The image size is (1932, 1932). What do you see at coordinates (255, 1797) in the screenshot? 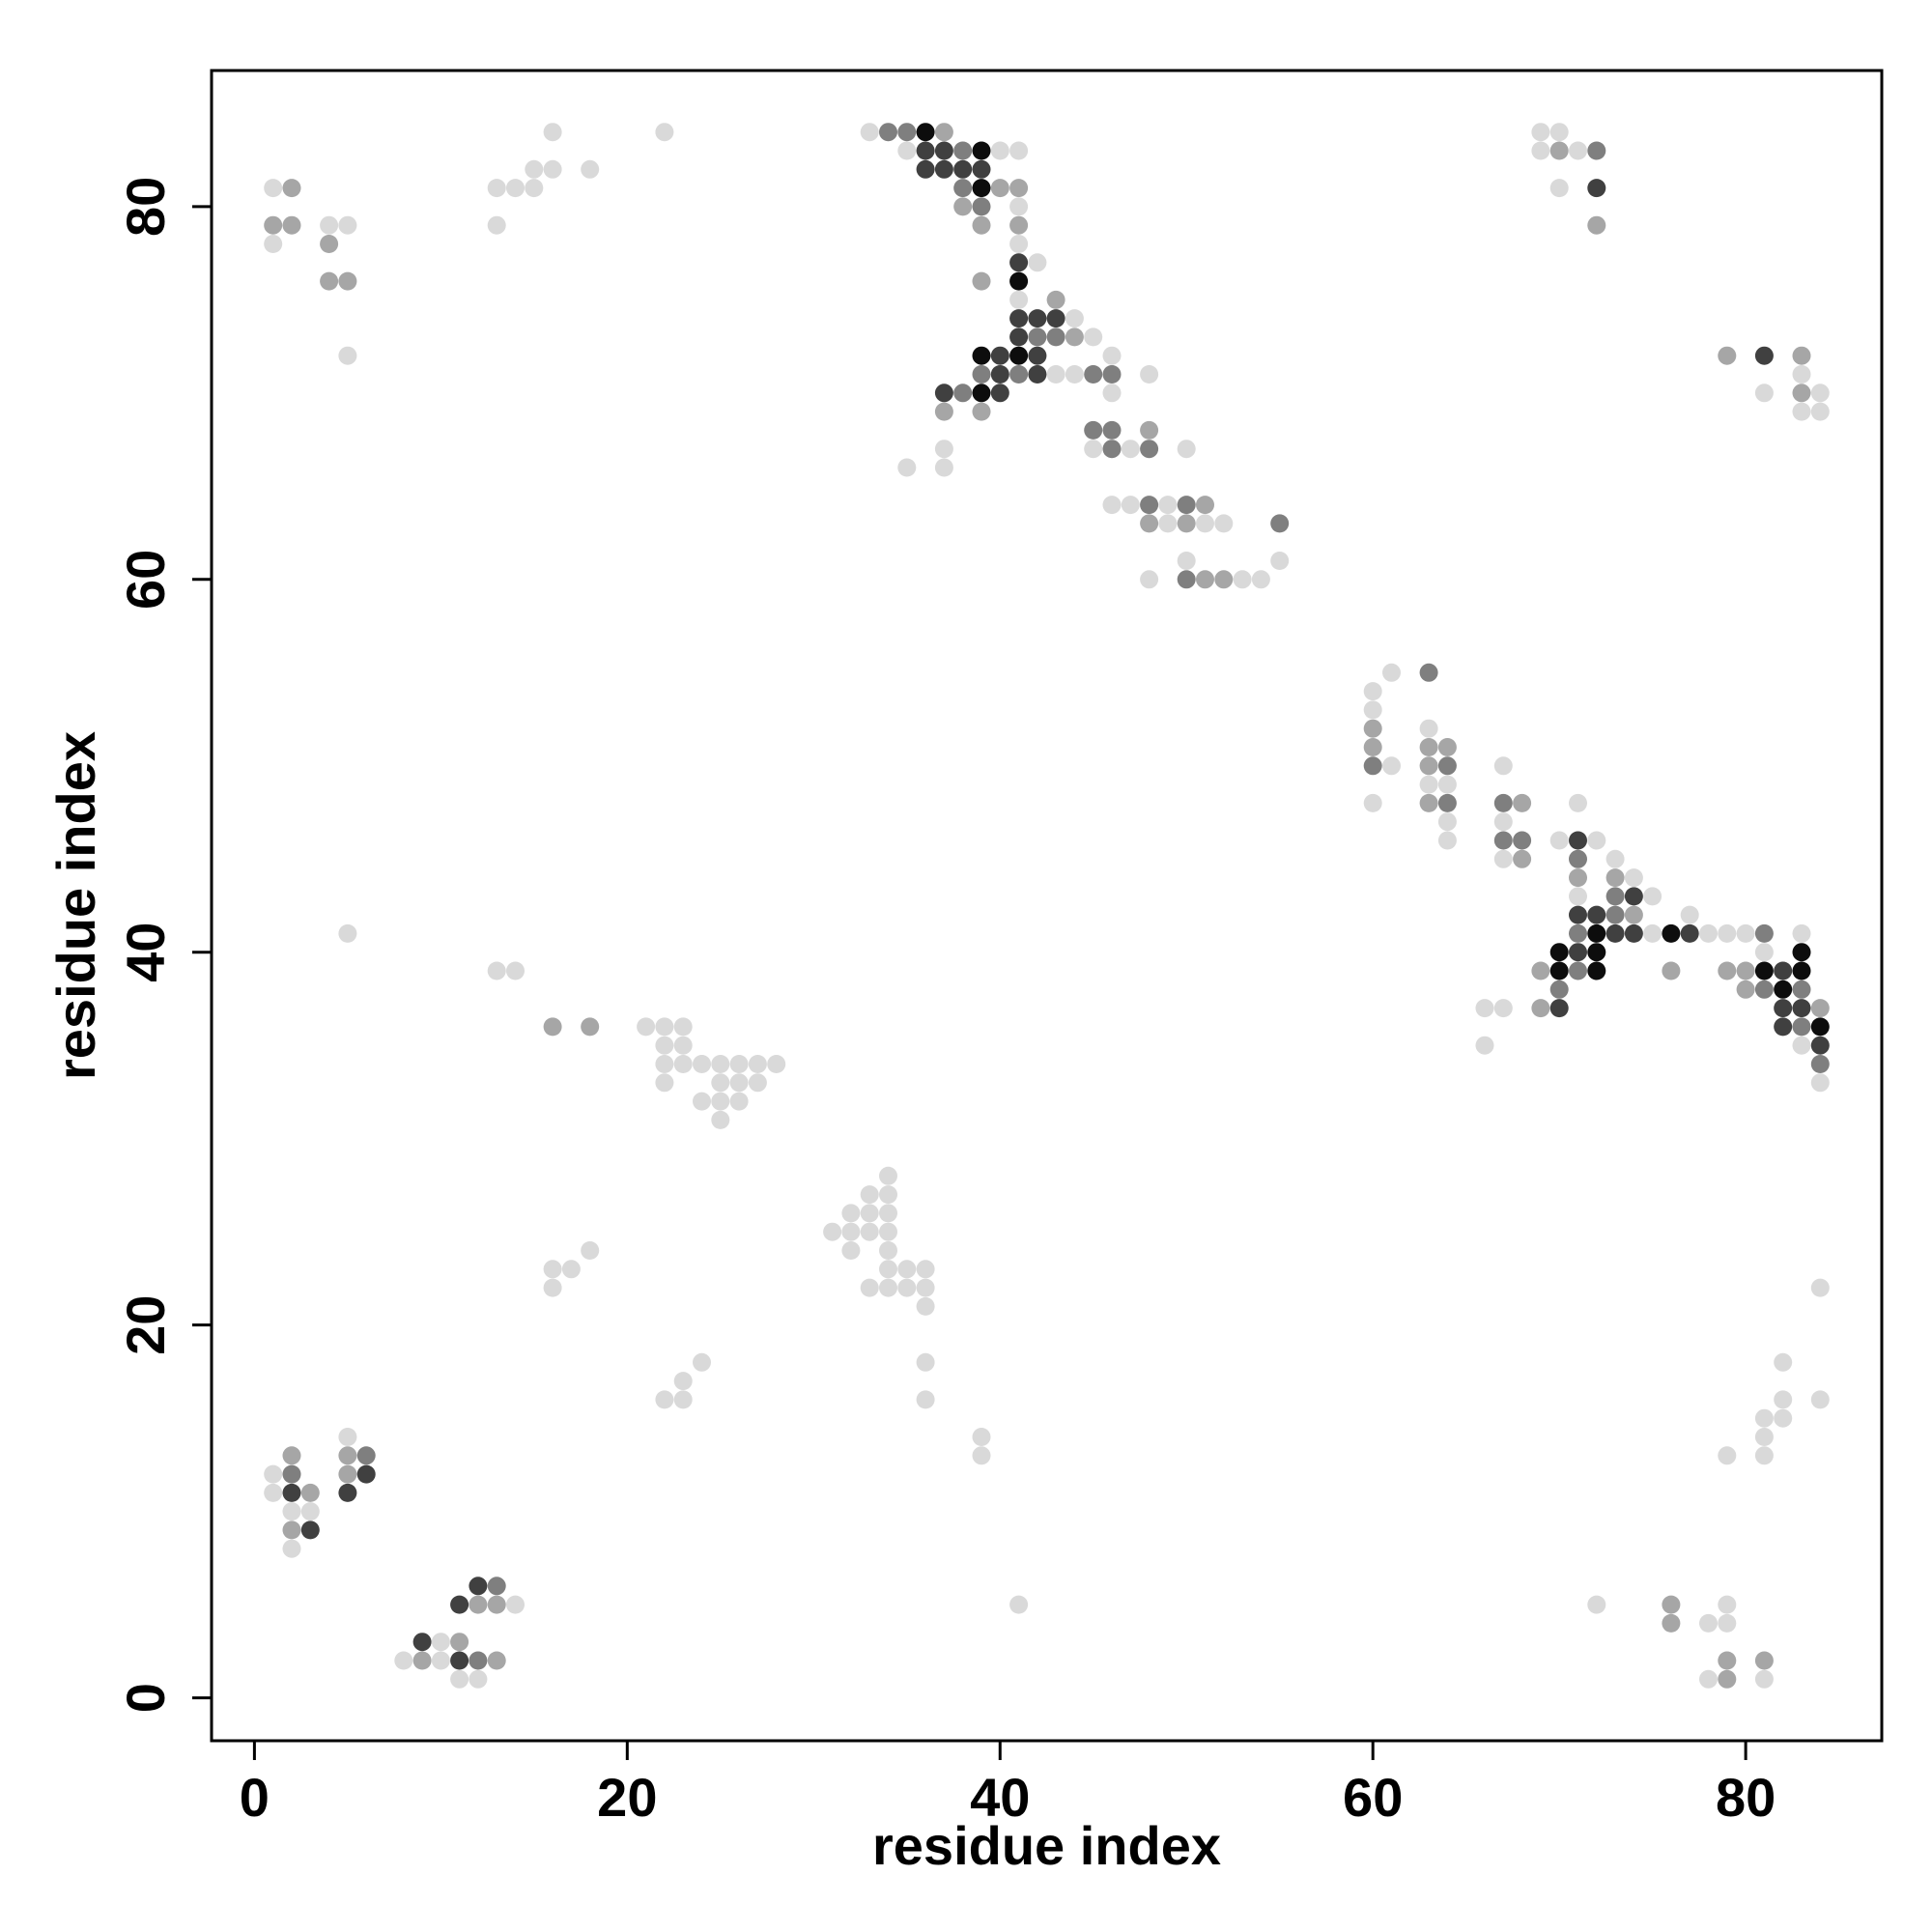
I see `x-tick-label: 0` at bounding box center [255, 1797].